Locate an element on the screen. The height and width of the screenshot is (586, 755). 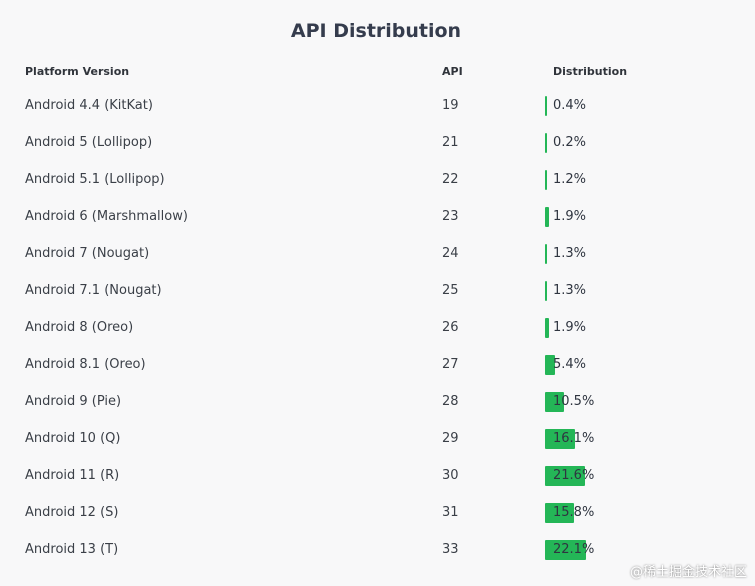
api-cell: 30 is located at coordinates (450, 475).